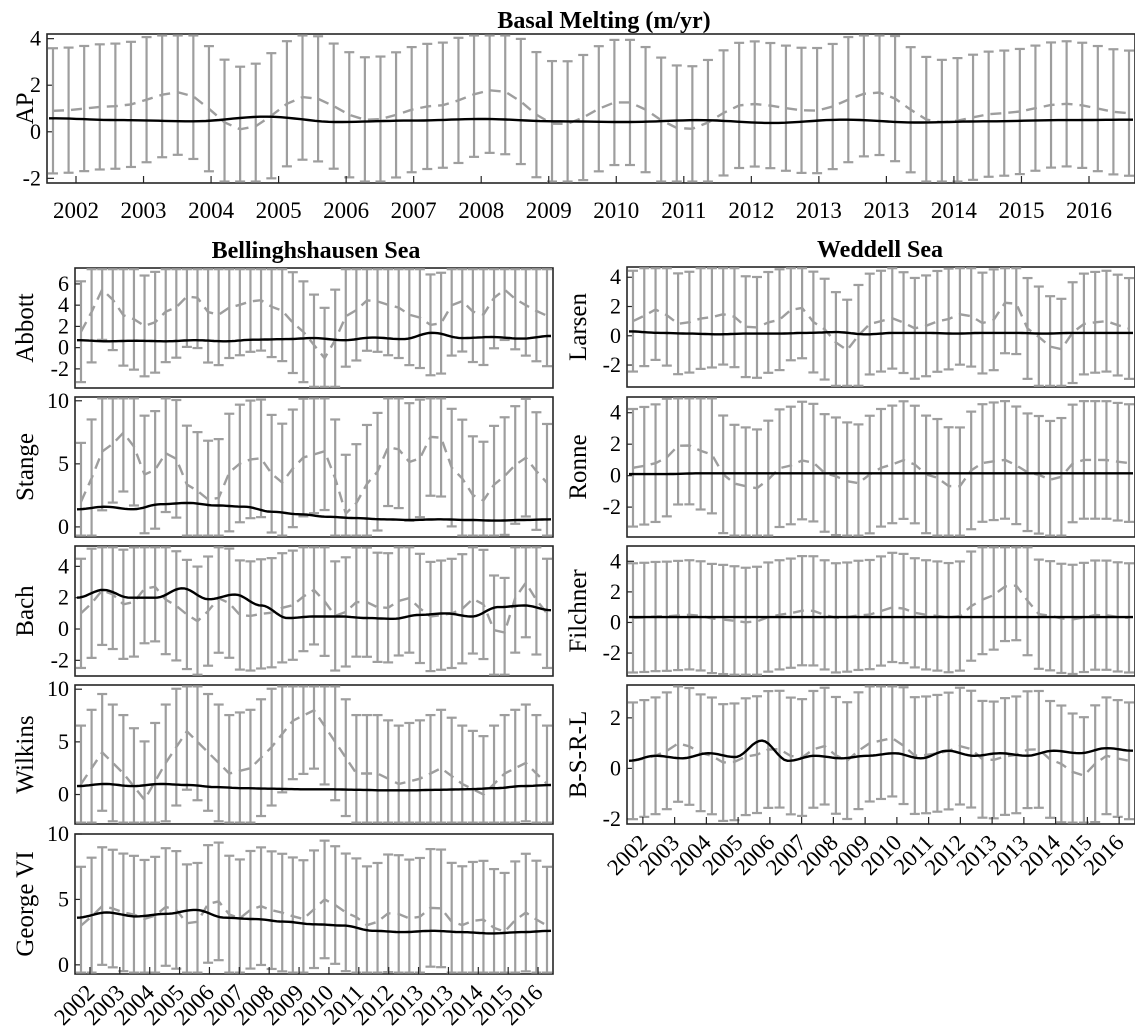  I want to click on x-tick-label: 2011, so click(683, 210).